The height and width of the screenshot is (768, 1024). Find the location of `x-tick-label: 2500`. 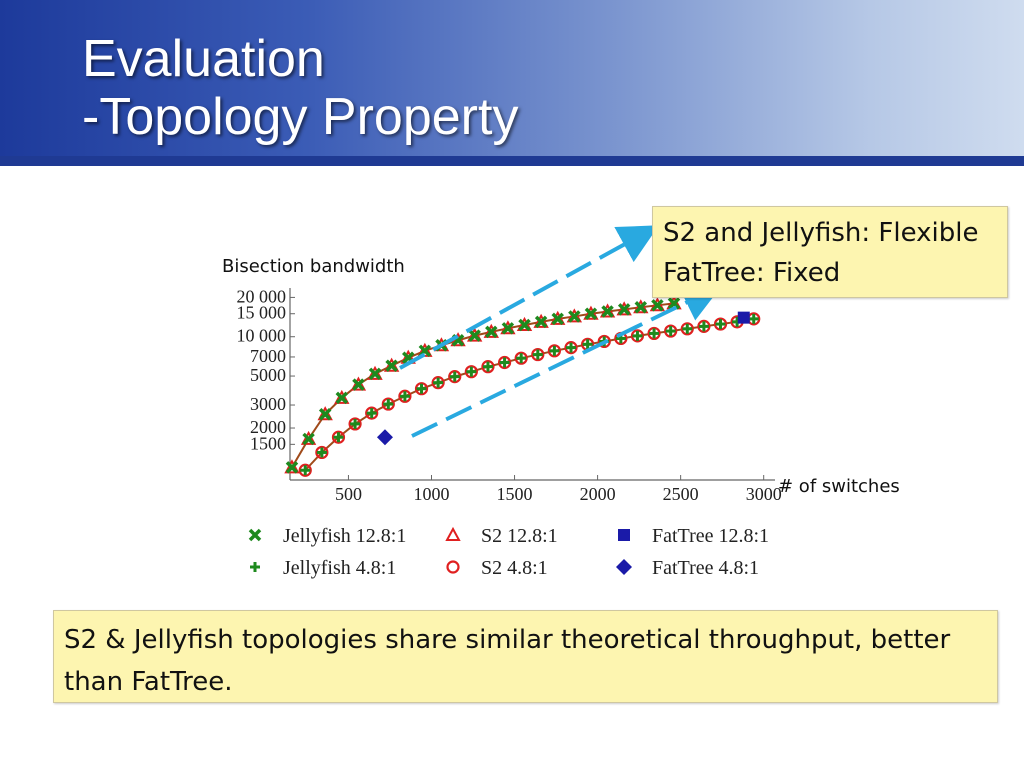

x-tick-label: 2500 is located at coordinates (681, 494).